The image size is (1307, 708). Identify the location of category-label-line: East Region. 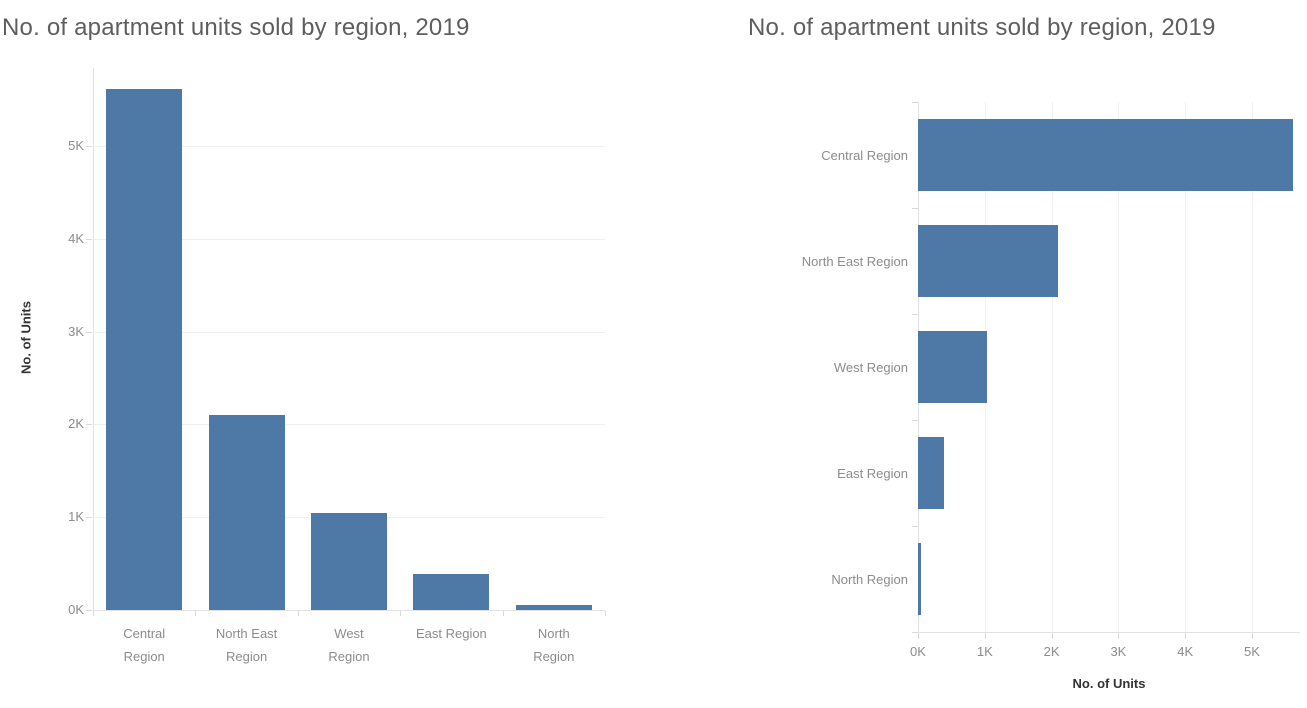
(451, 633).